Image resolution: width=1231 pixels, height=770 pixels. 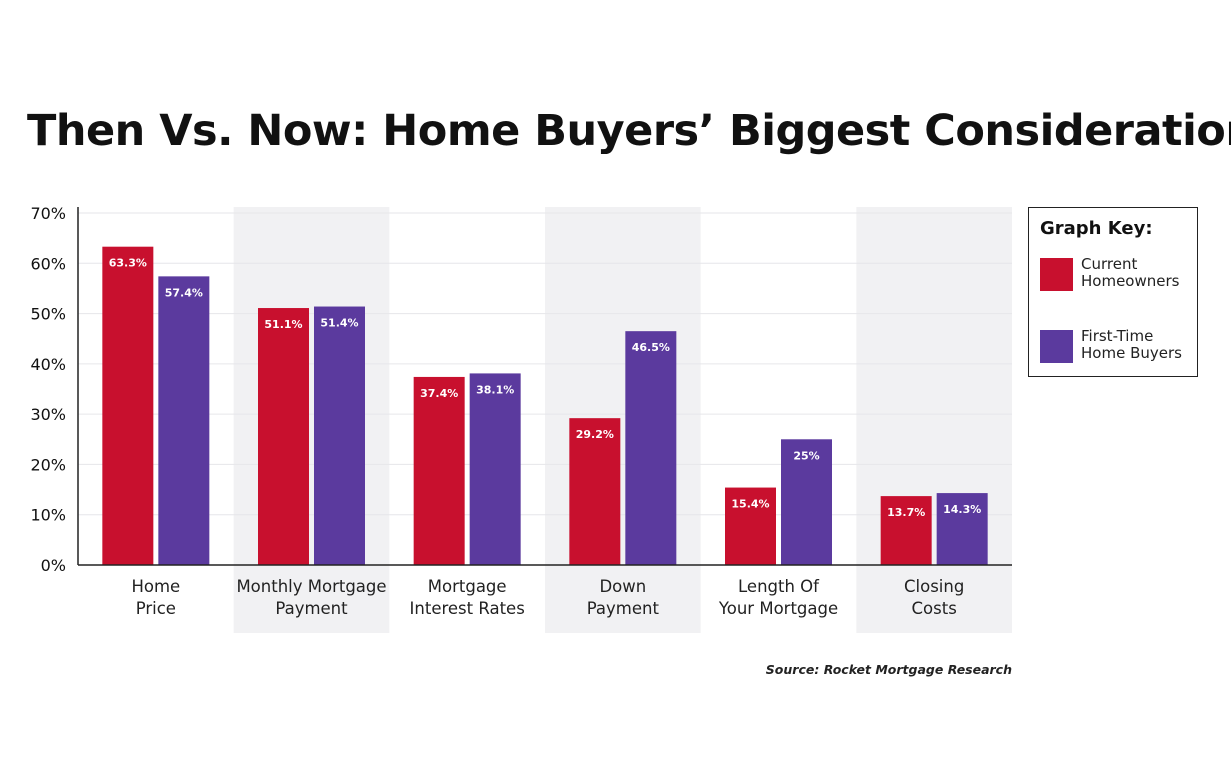 What do you see at coordinates (1096, 228) in the screenshot?
I see `legend-title: Graph Key:` at bounding box center [1096, 228].